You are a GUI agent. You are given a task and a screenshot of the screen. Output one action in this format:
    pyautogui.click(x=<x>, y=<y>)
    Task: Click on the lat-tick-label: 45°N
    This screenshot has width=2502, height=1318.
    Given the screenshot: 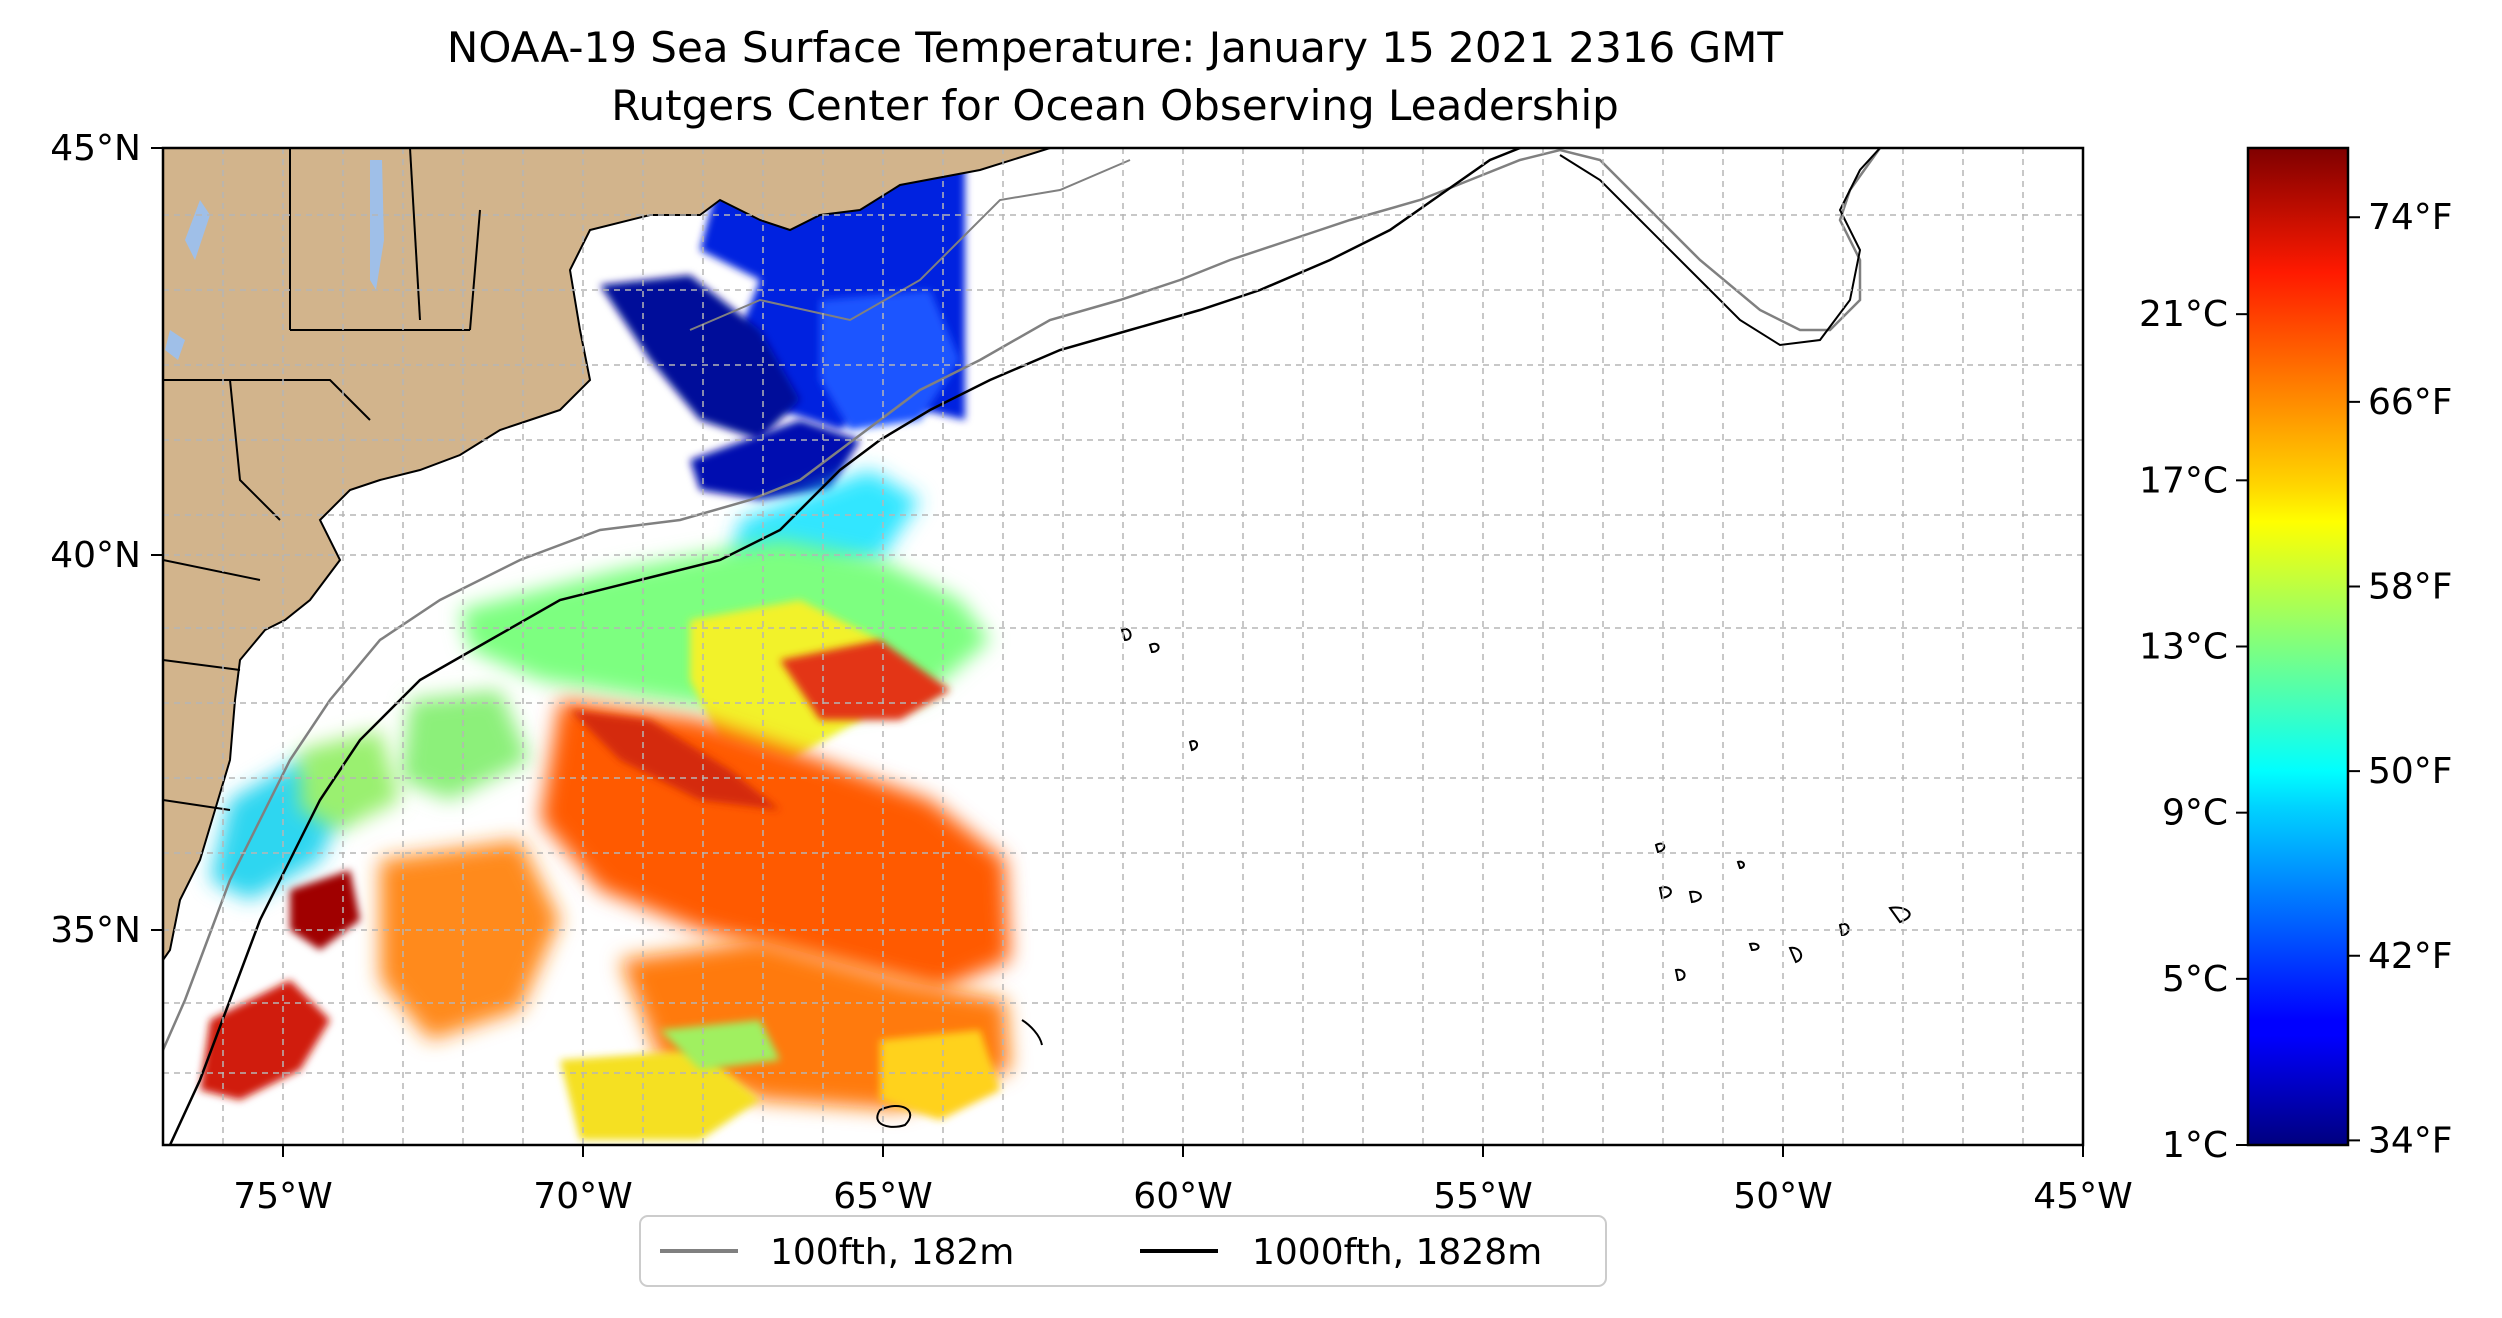 What is the action you would take?
    pyautogui.click(x=95, y=148)
    